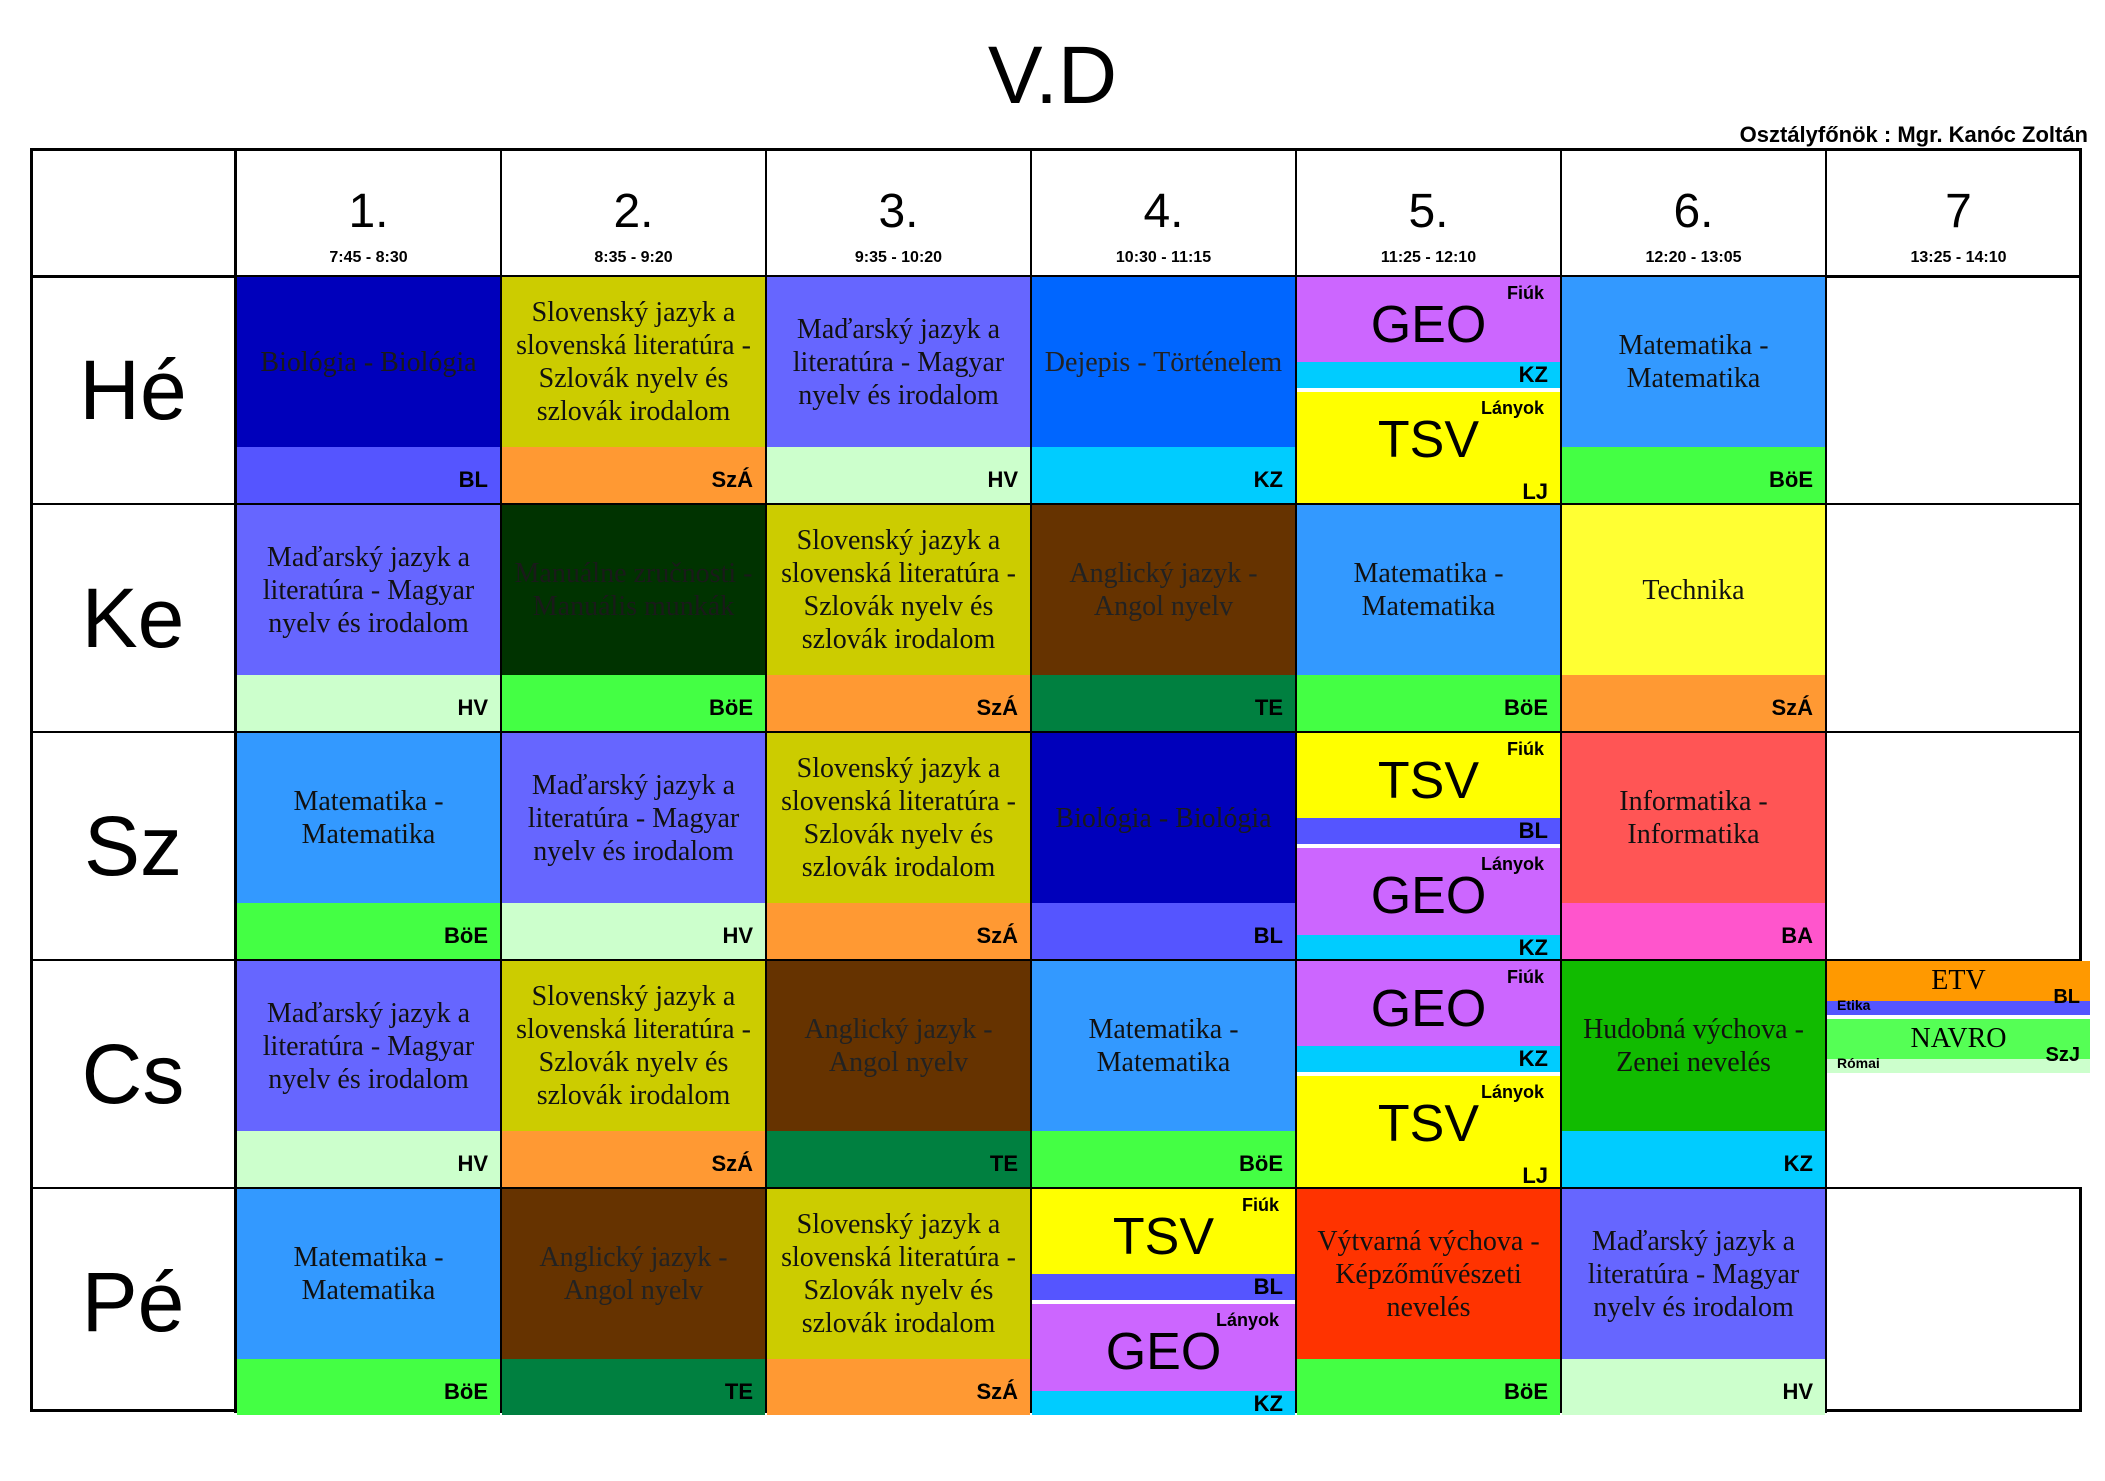 This screenshot has height=1481, width=2105. What do you see at coordinates (1958, 988) in the screenshot?
I see `elective-lesson: ETV Etika BL` at bounding box center [1958, 988].